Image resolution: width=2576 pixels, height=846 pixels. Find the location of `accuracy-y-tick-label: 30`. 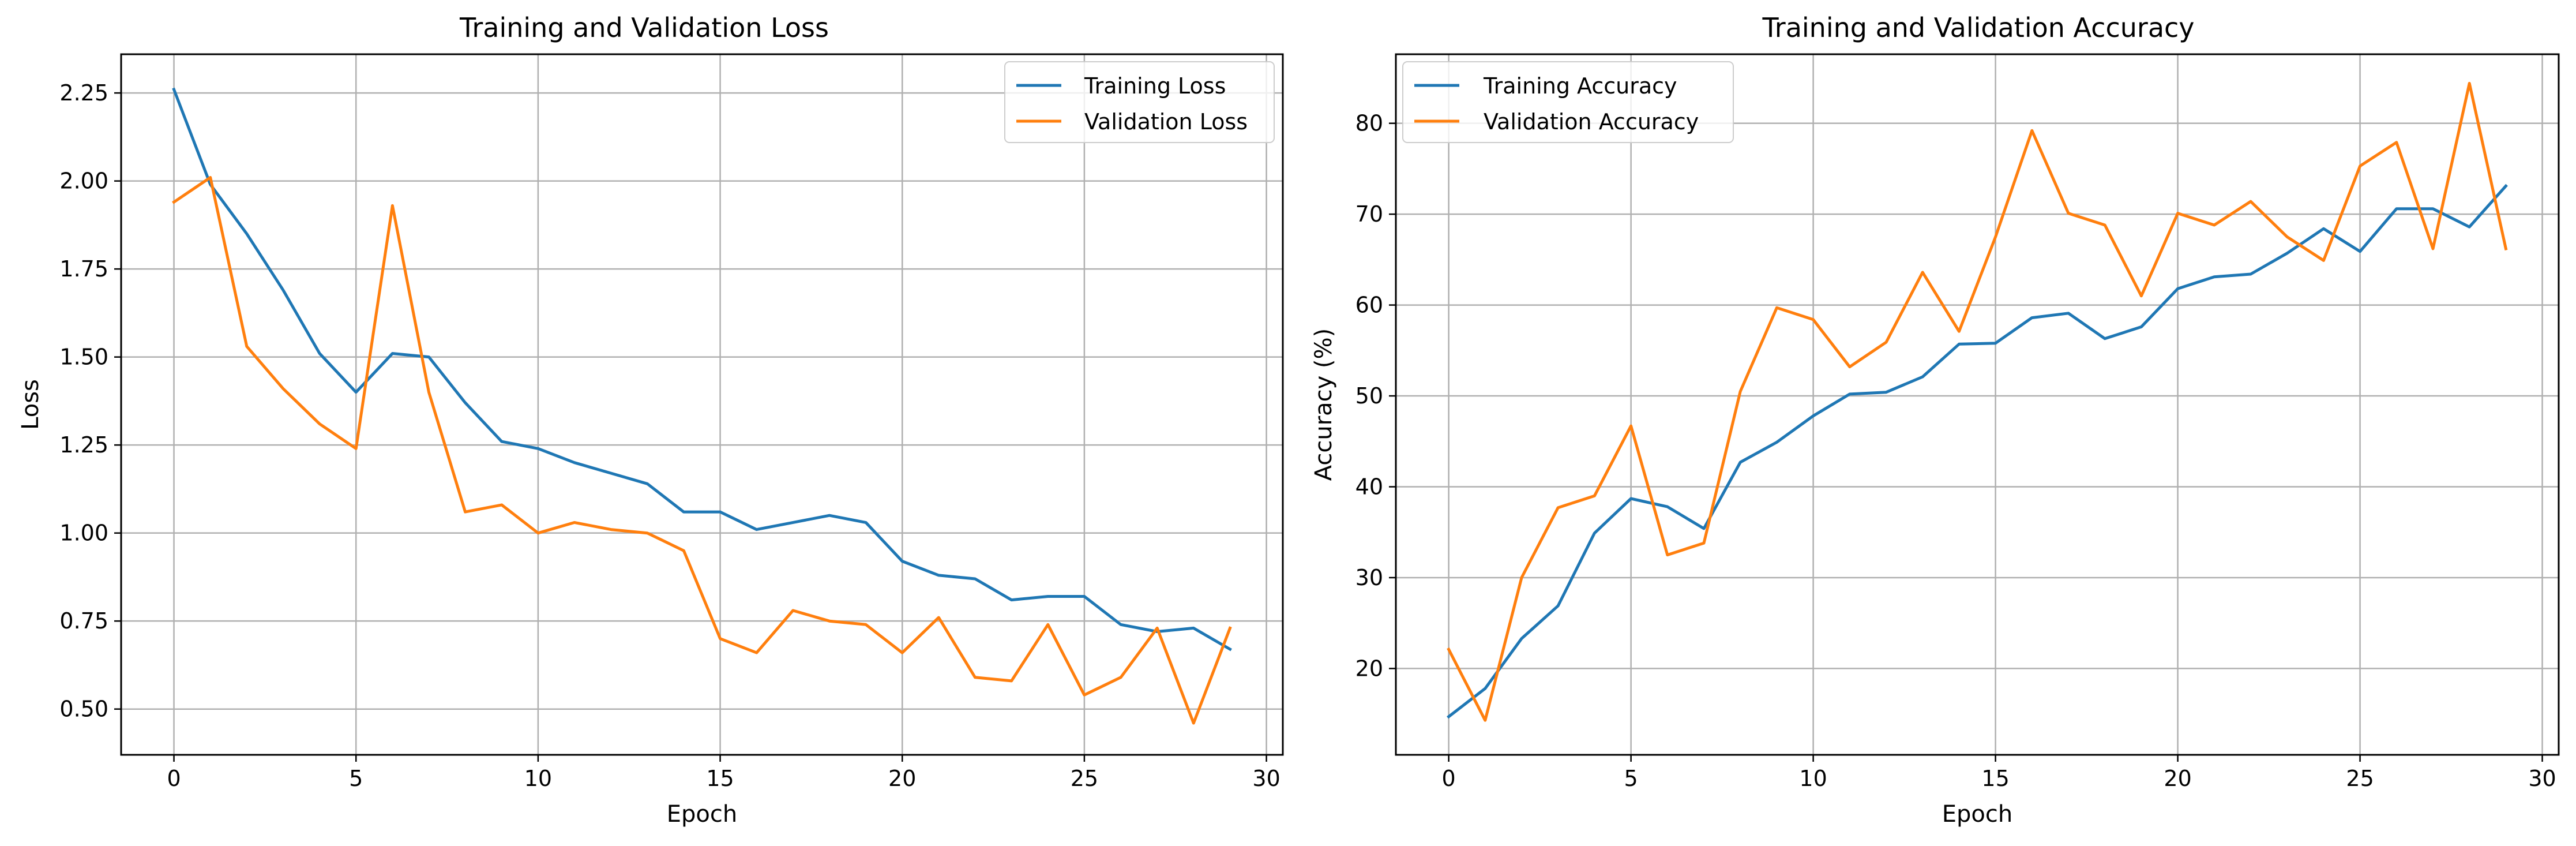

accuracy-y-tick-label: 30 is located at coordinates (1369, 577).